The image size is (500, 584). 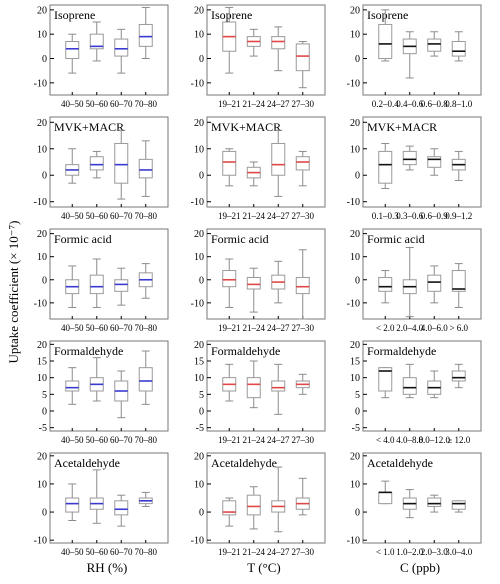 What do you see at coordinates (72, 552) in the screenshot?
I see `x-tick-label: 40–50` at bounding box center [72, 552].